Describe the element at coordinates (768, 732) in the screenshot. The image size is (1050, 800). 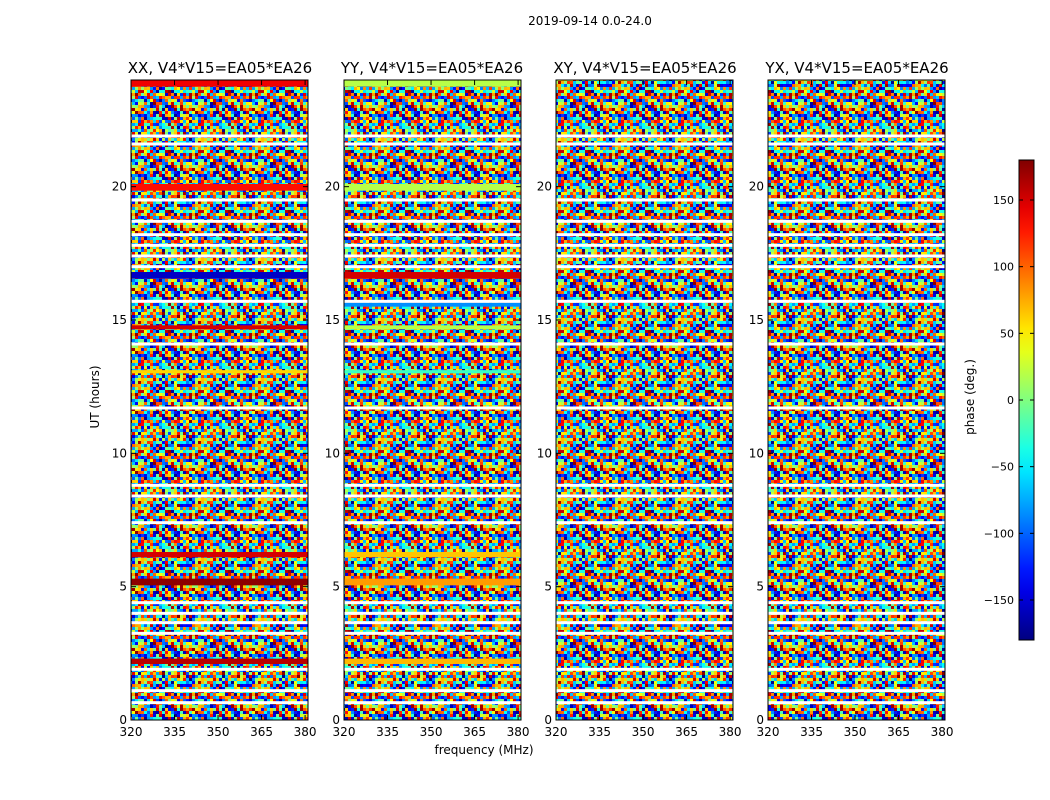
I see `panel-yx-xtick-label-320: 320` at that location.